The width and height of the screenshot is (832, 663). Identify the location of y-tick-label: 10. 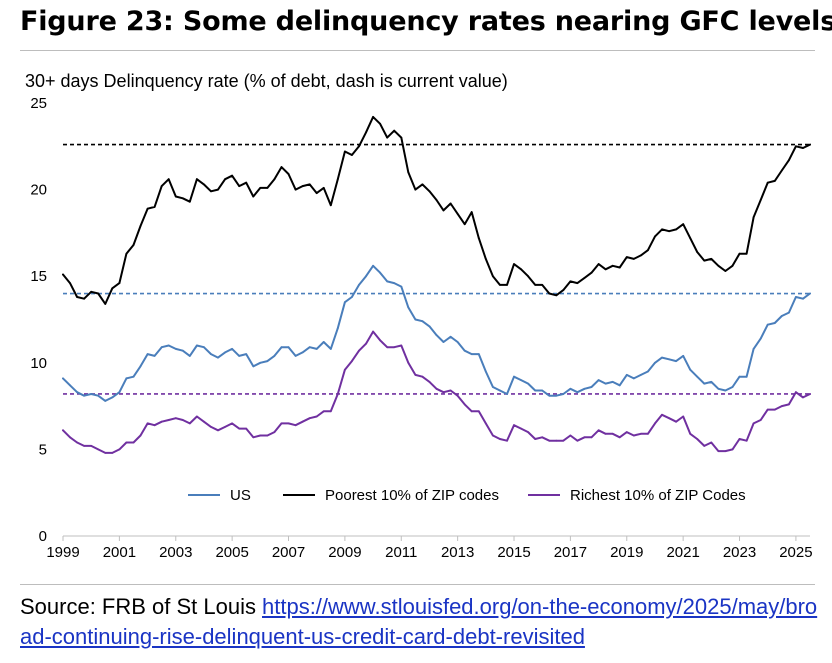
(38, 363).